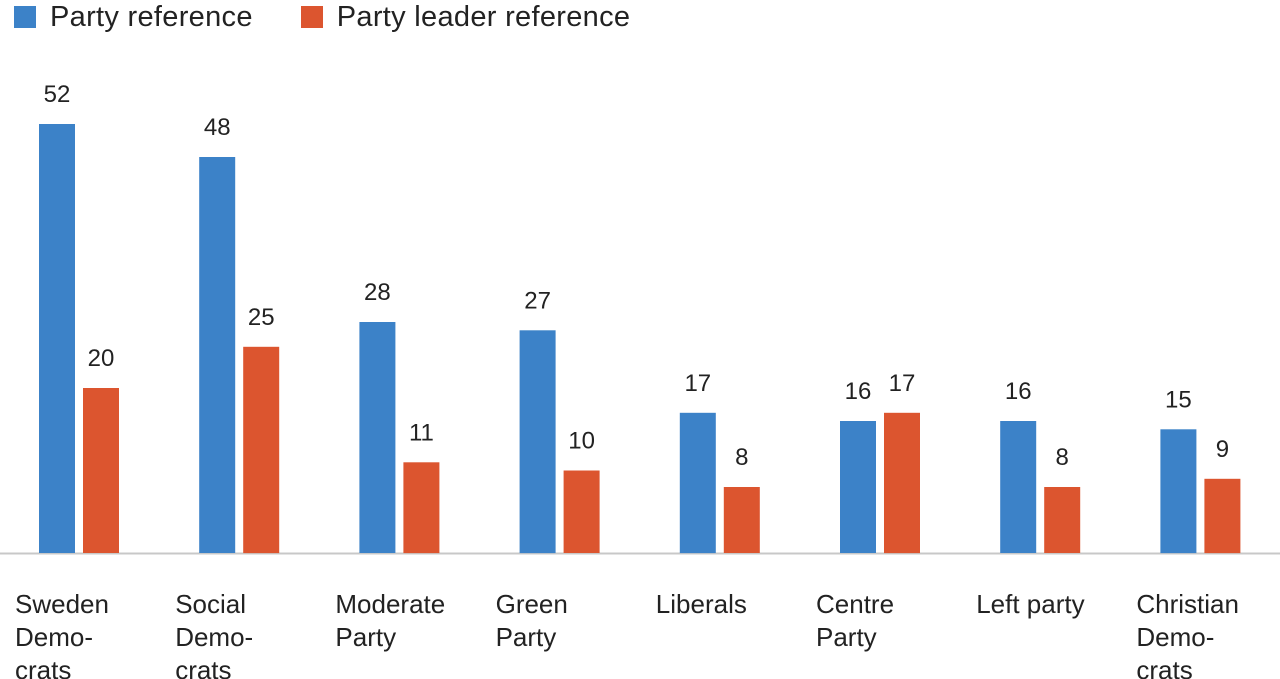 The image size is (1280, 679). What do you see at coordinates (581, 441) in the screenshot?
I see `data-label-leader-3: 10` at bounding box center [581, 441].